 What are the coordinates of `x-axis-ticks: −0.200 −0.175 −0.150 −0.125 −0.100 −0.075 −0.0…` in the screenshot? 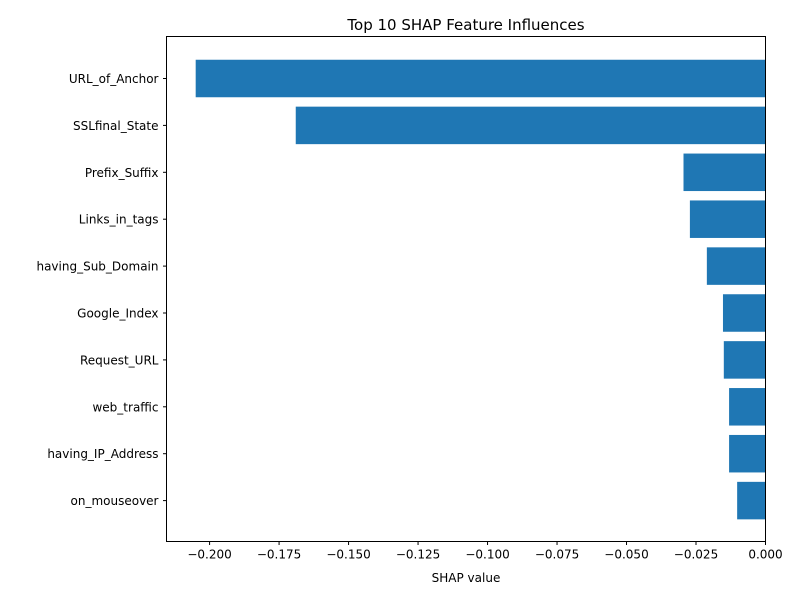 It's located at (485, 551).